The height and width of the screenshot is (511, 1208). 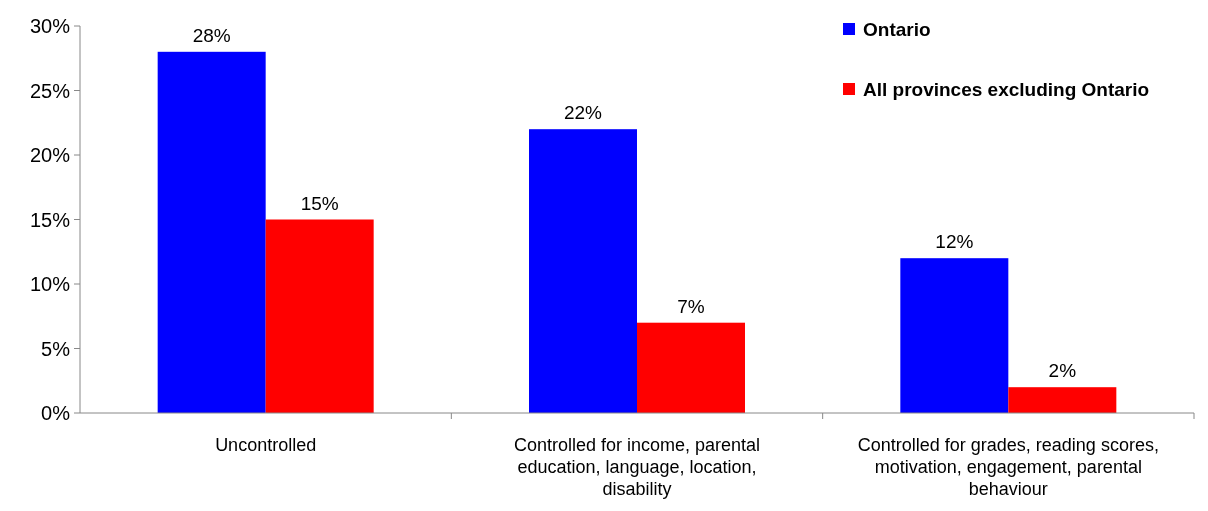 I want to click on y-tick-label: 20%, so click(x=50, y=155).